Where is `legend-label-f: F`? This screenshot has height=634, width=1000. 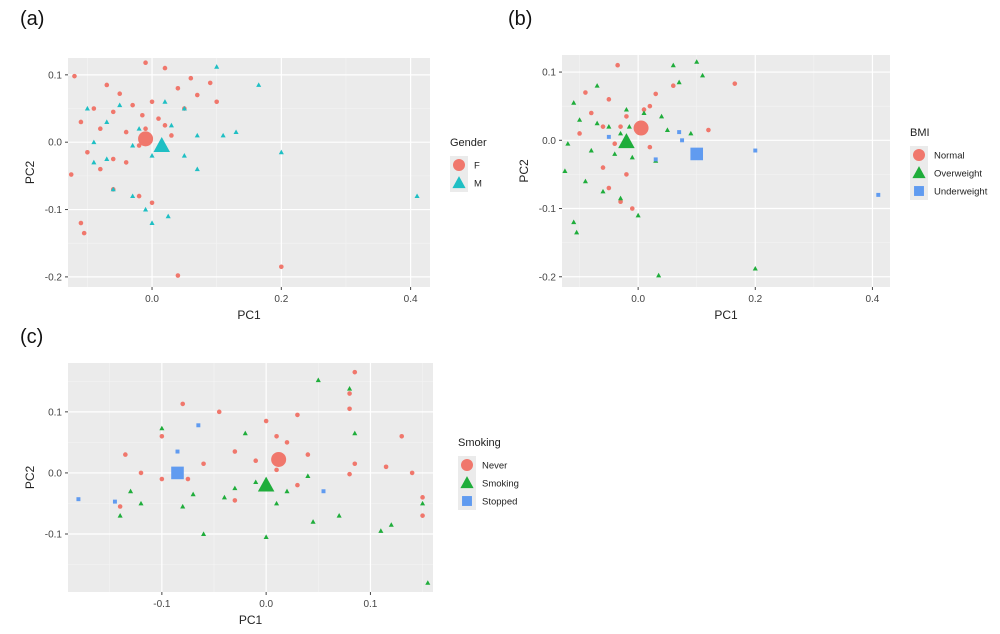 legend-label-f: F is located at coordinates (477, 166).